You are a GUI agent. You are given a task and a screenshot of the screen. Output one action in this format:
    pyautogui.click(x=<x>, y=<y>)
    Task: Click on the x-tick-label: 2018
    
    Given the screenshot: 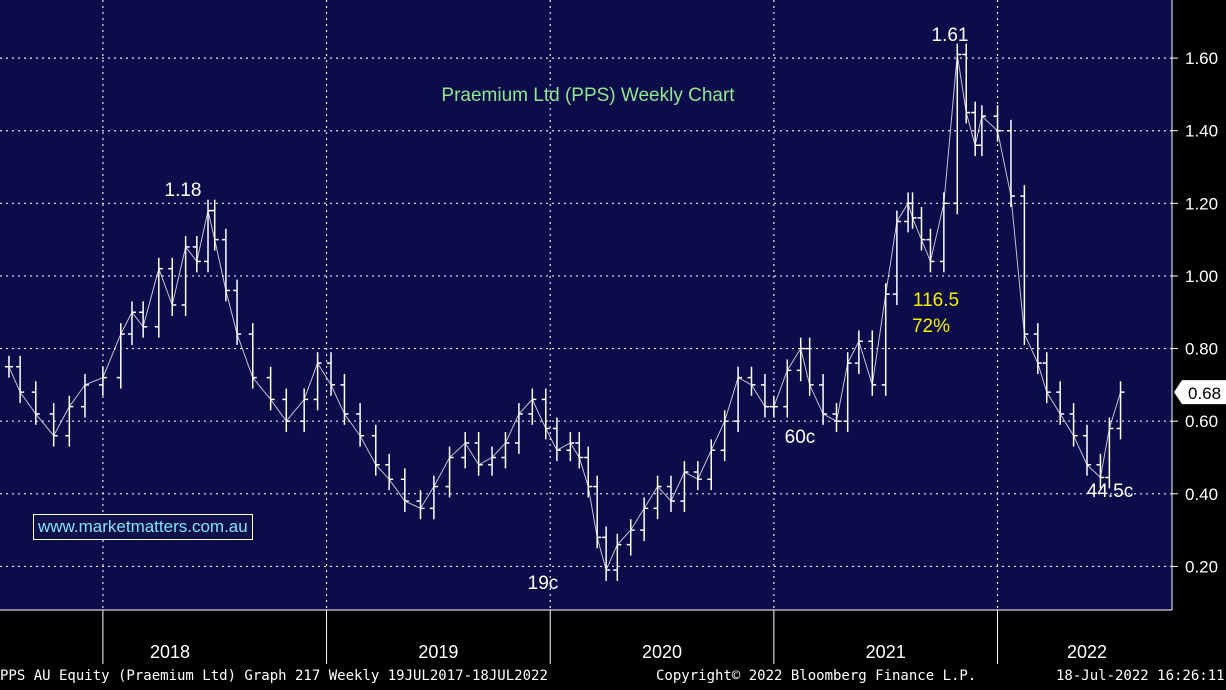 What is the action you would take?
    pyautogui.click(x=170, y=652)
    